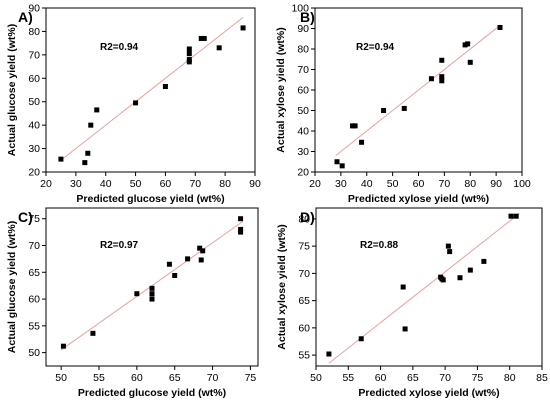 This screenshot has height=402, width=550. I want to click on panel-label: B), so click(307, 17).